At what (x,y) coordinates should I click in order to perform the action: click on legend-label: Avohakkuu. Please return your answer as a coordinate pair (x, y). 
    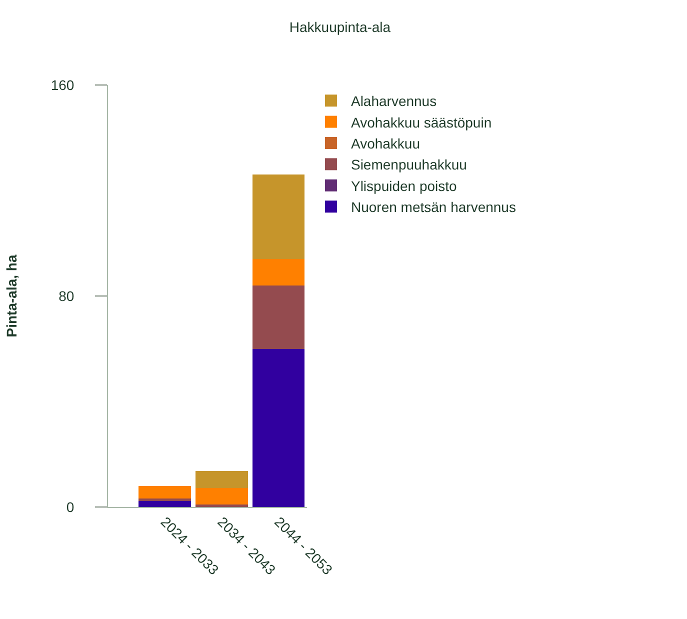
    Looking at the image, I should click on (385, 143).